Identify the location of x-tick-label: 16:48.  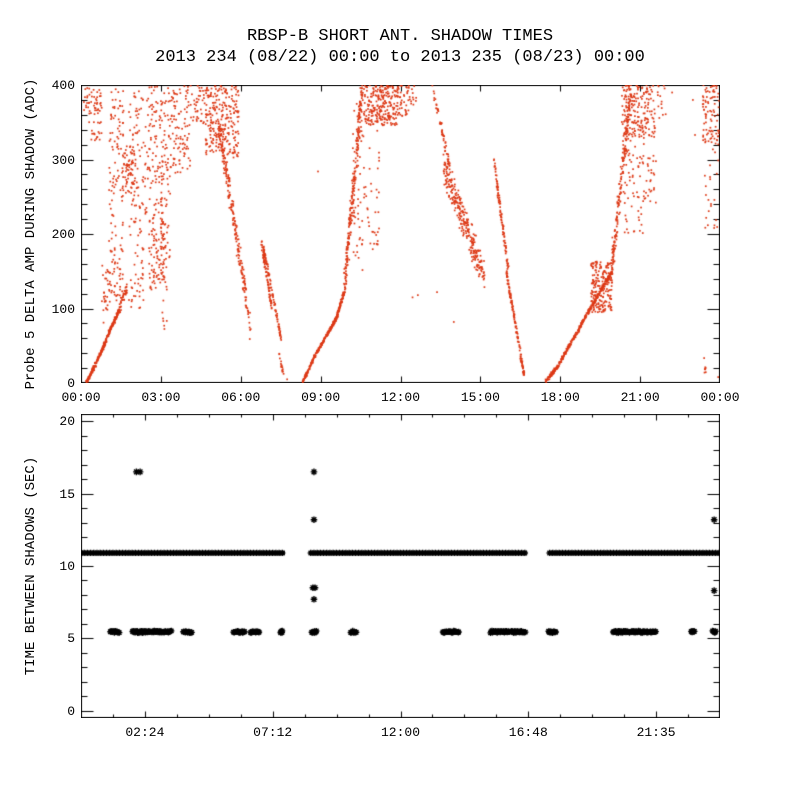
(528, 732).